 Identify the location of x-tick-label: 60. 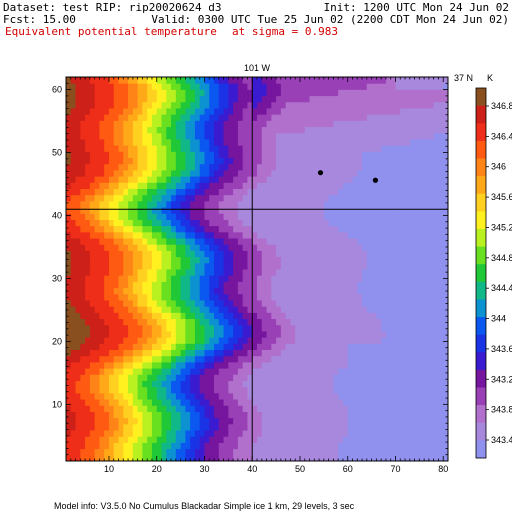
(348, 469).